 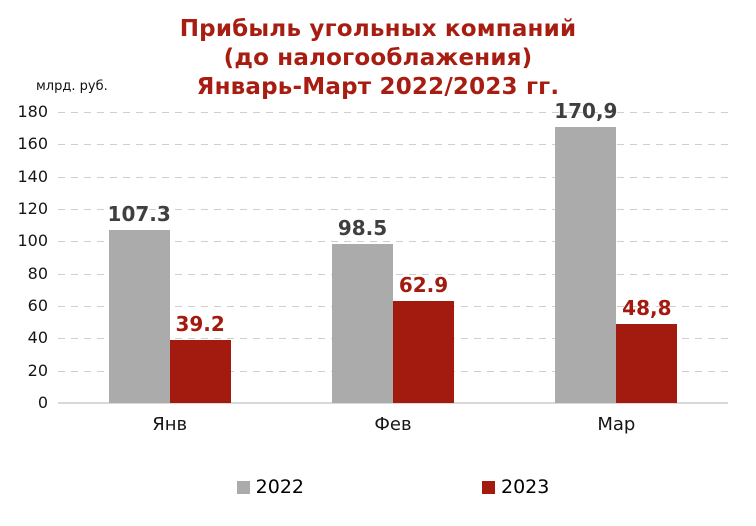 What do you see at coordinates (362, 227) in the screenshot?
I see `bar-value-label-2022-Фев: 98.5` at bounding box center [362, 227].